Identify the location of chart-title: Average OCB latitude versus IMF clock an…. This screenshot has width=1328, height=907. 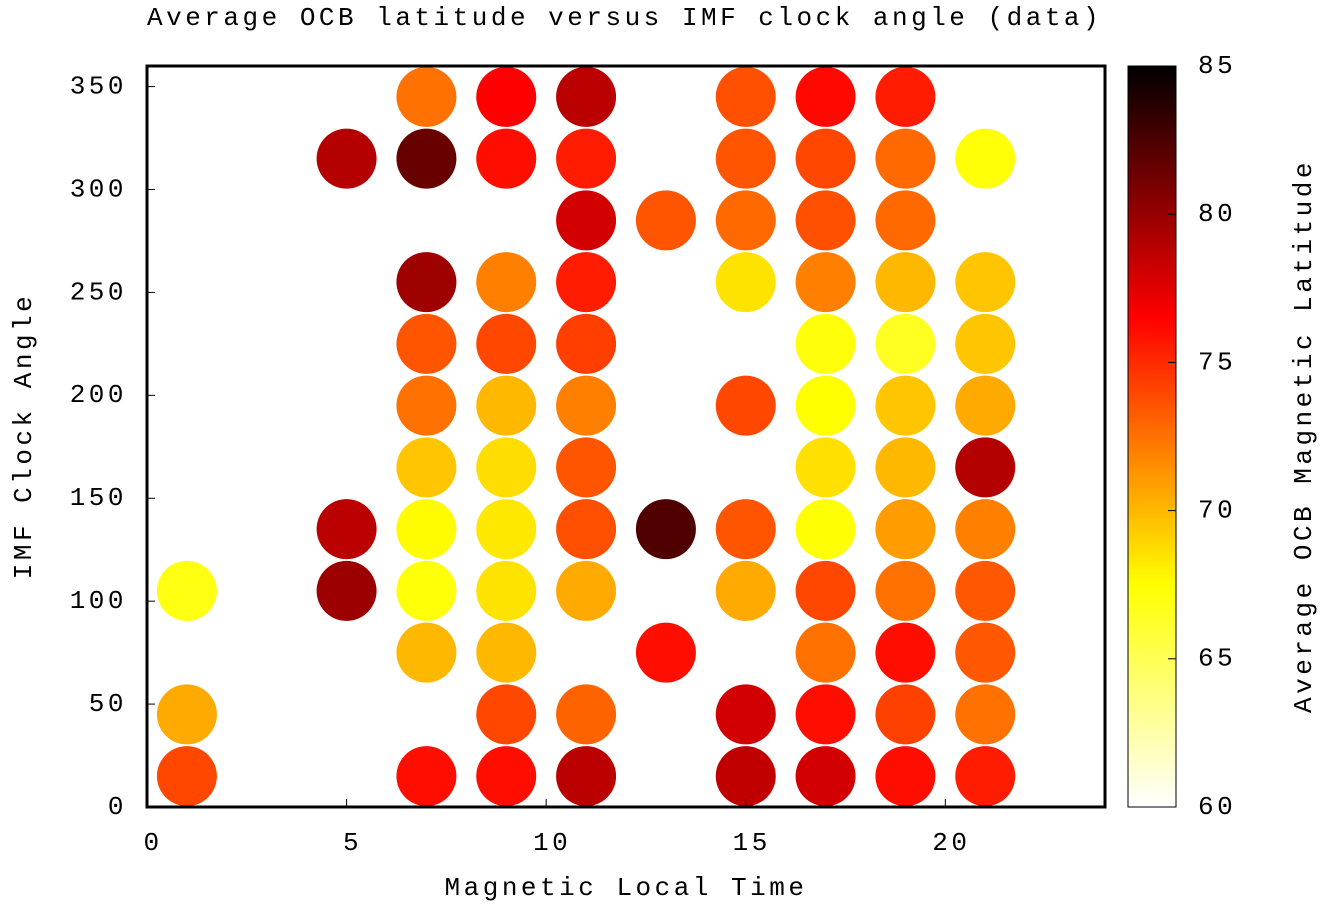
(624, 18).